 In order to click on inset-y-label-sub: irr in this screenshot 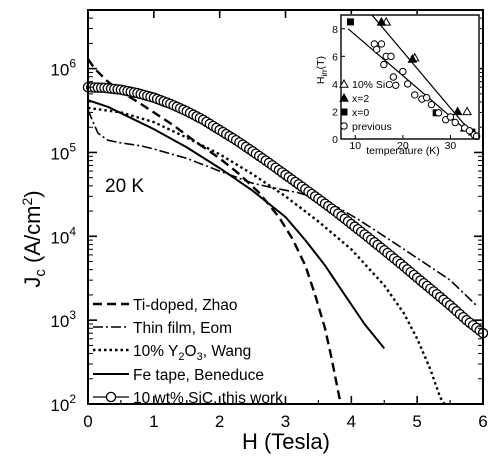, I will do `click(324, 72)`.